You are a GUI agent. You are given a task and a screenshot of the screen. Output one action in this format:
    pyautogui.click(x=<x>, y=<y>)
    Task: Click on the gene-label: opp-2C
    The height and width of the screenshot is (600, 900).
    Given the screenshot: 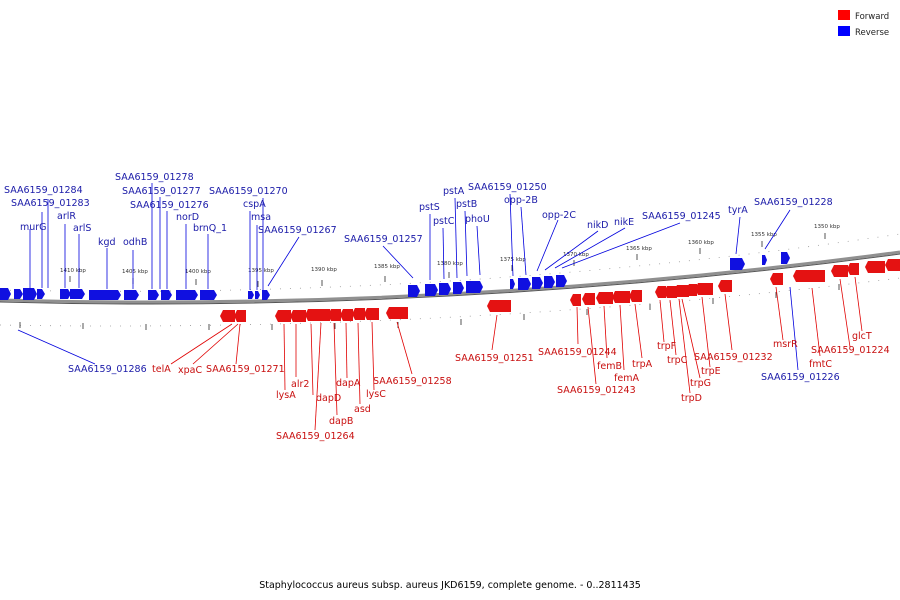 What is the action you would take?
    pyautogui.click(x=559, y=215)
    